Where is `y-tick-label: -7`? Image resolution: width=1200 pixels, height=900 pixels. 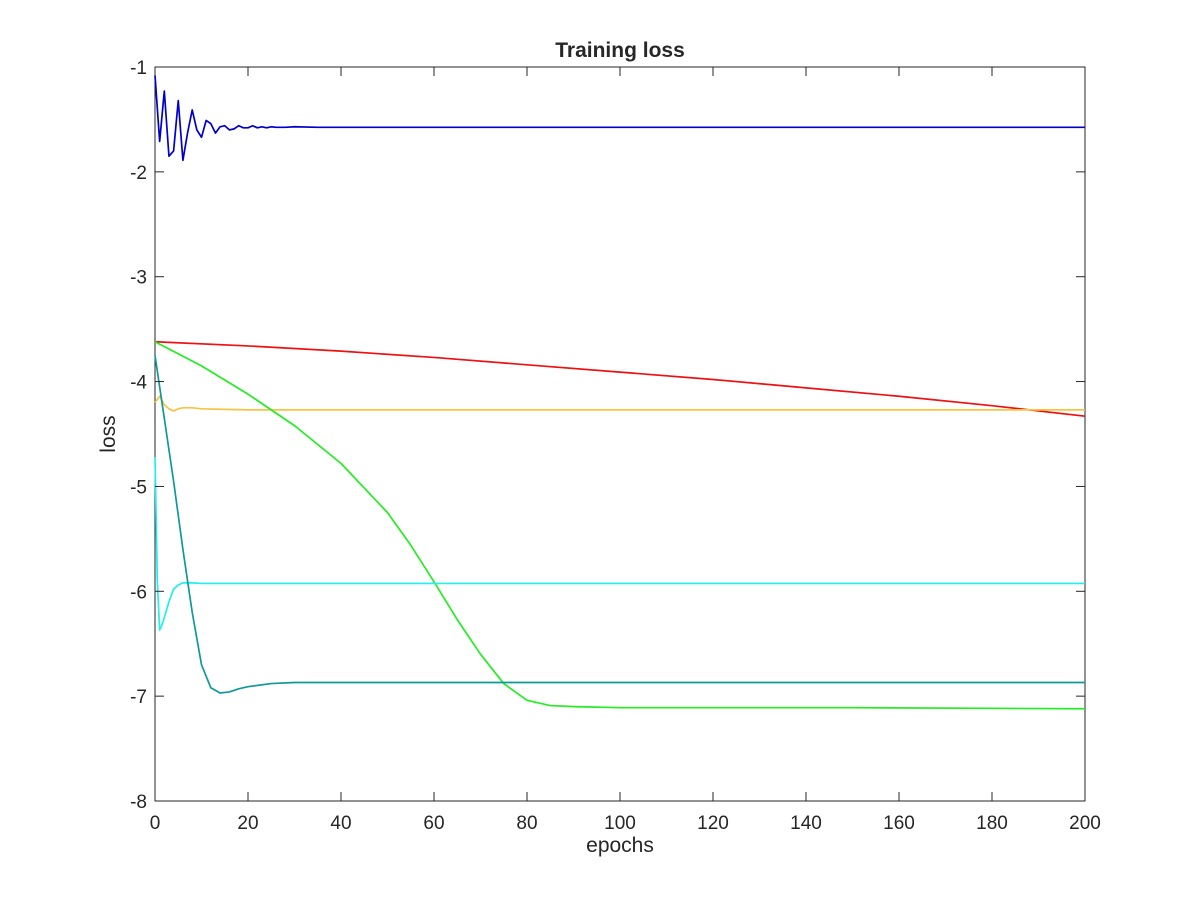
y-tick-label: -7 is located at coordinates (138, 697).